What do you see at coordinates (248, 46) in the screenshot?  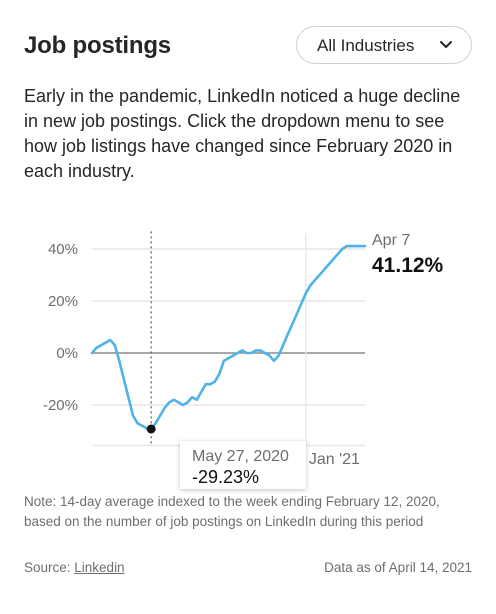 I see `header: Job postings All Industries` at bounding box center [248, 46].